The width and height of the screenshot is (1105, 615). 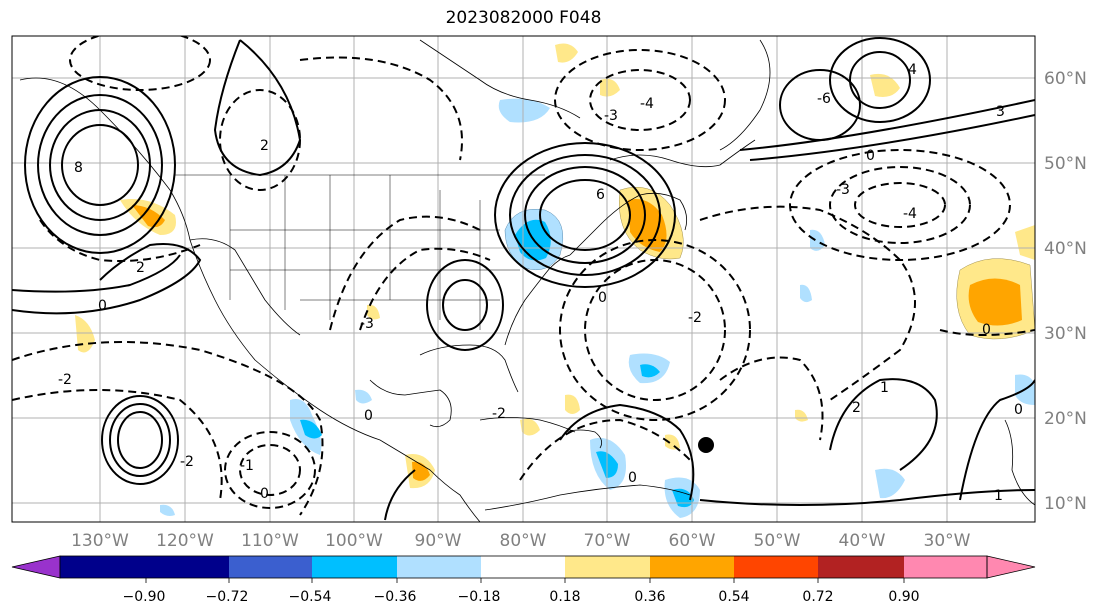 What do you see at coordinates (706, 445) in the screenshot?
I see `location-marker` at bounding box center [706, 445].